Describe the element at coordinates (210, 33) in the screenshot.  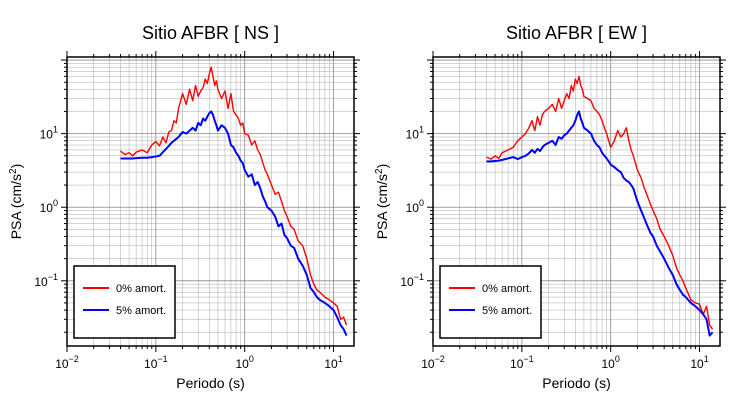
I see `chart-title: Sitio AFBR [ NS ]` at that location.